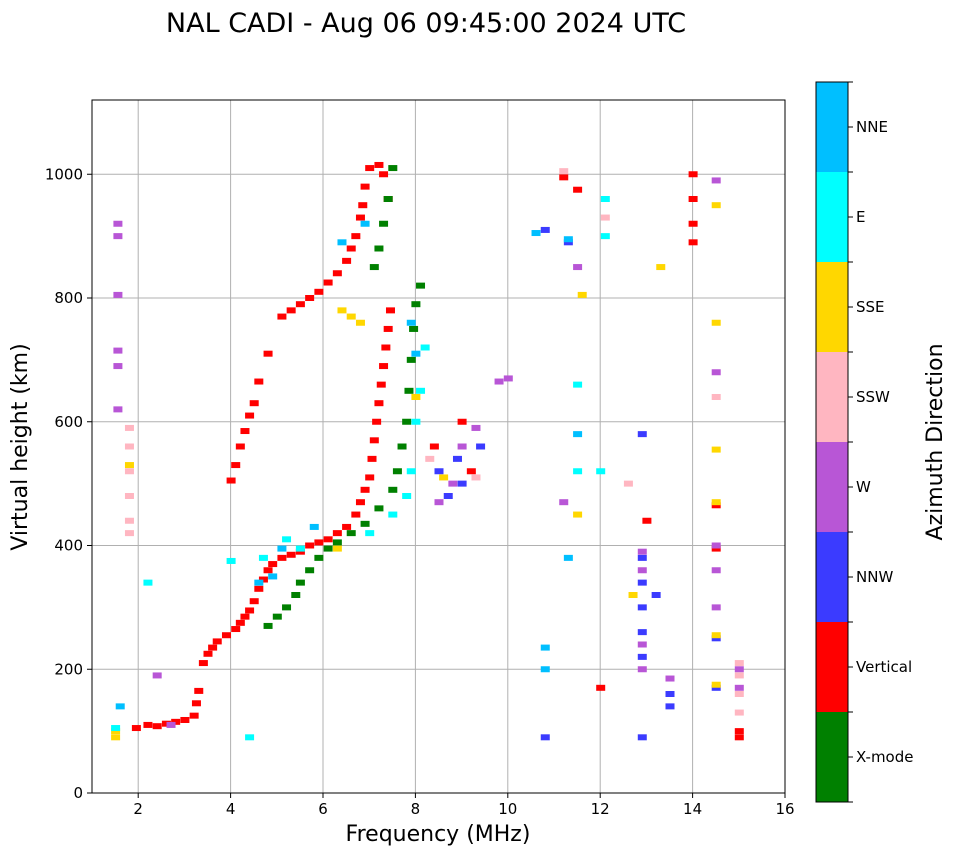  I want to click on colorbar-swatch-nne, so click(832, 127).